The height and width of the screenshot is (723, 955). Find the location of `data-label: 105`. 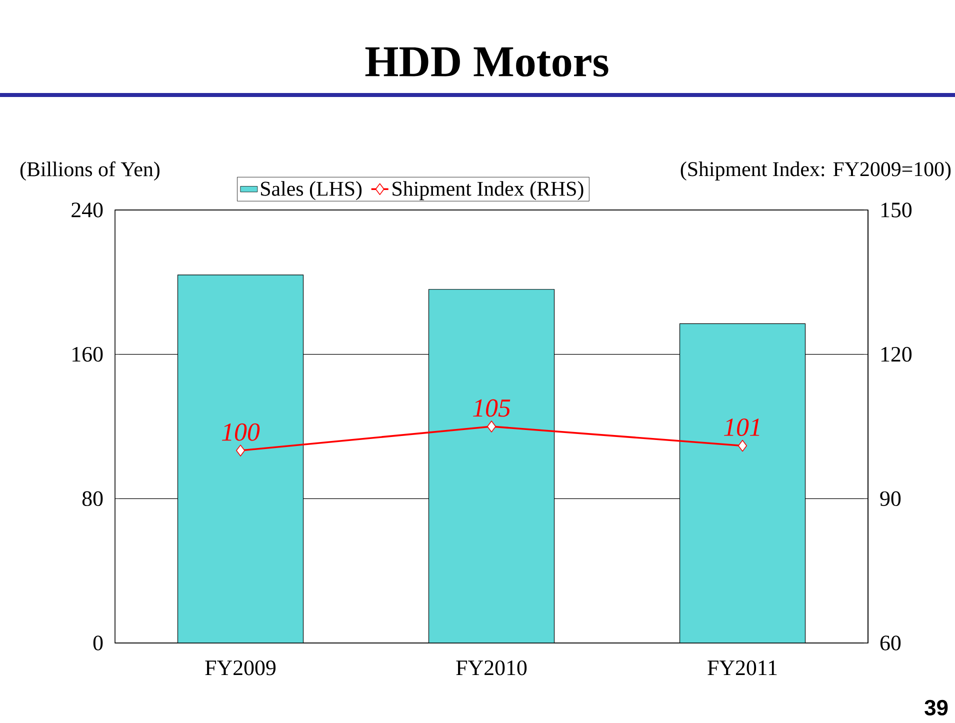

data-label: 105 is located at coordinates (491, 408).